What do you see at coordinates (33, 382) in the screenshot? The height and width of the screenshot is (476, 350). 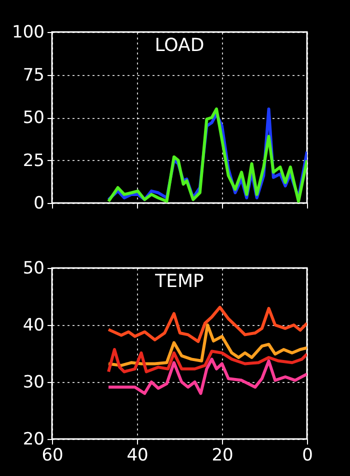 I see `y-tick-label: 30` at bounding box center [33, 382].